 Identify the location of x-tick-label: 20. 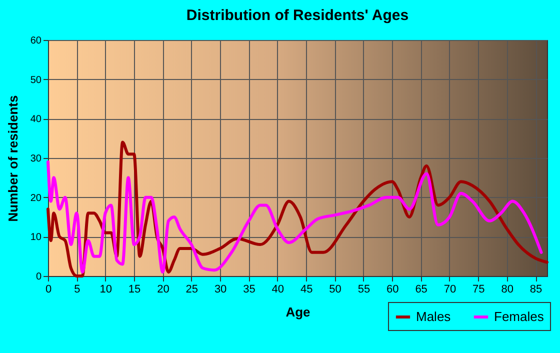
(163, 290).